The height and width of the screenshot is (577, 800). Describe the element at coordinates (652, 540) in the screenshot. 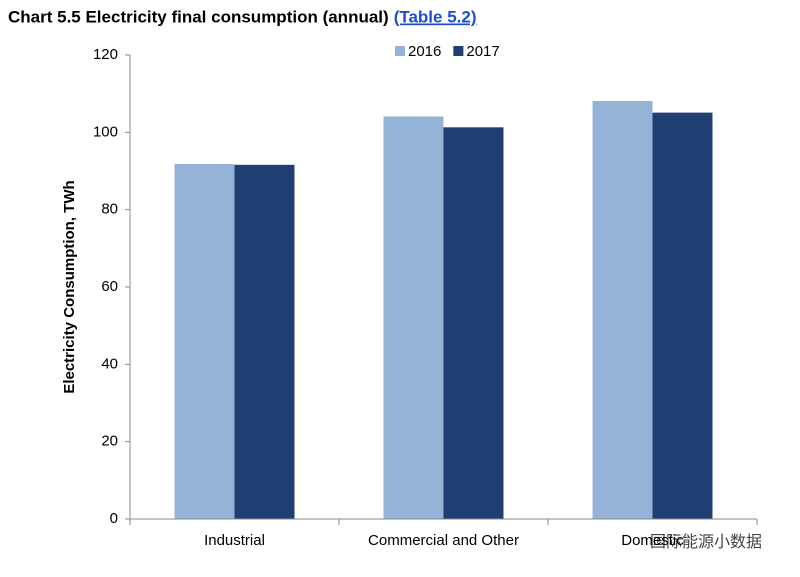

I see `x-tick-label: Domestic` at that location.